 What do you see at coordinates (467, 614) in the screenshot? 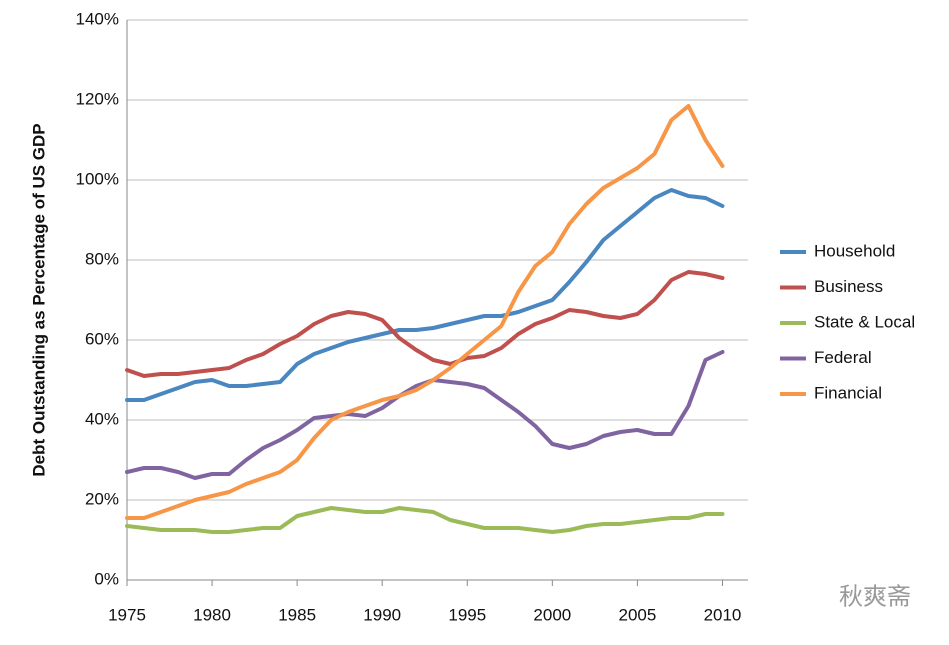
I see `x-tick-label: 1995` at bounding box center [467, 614].